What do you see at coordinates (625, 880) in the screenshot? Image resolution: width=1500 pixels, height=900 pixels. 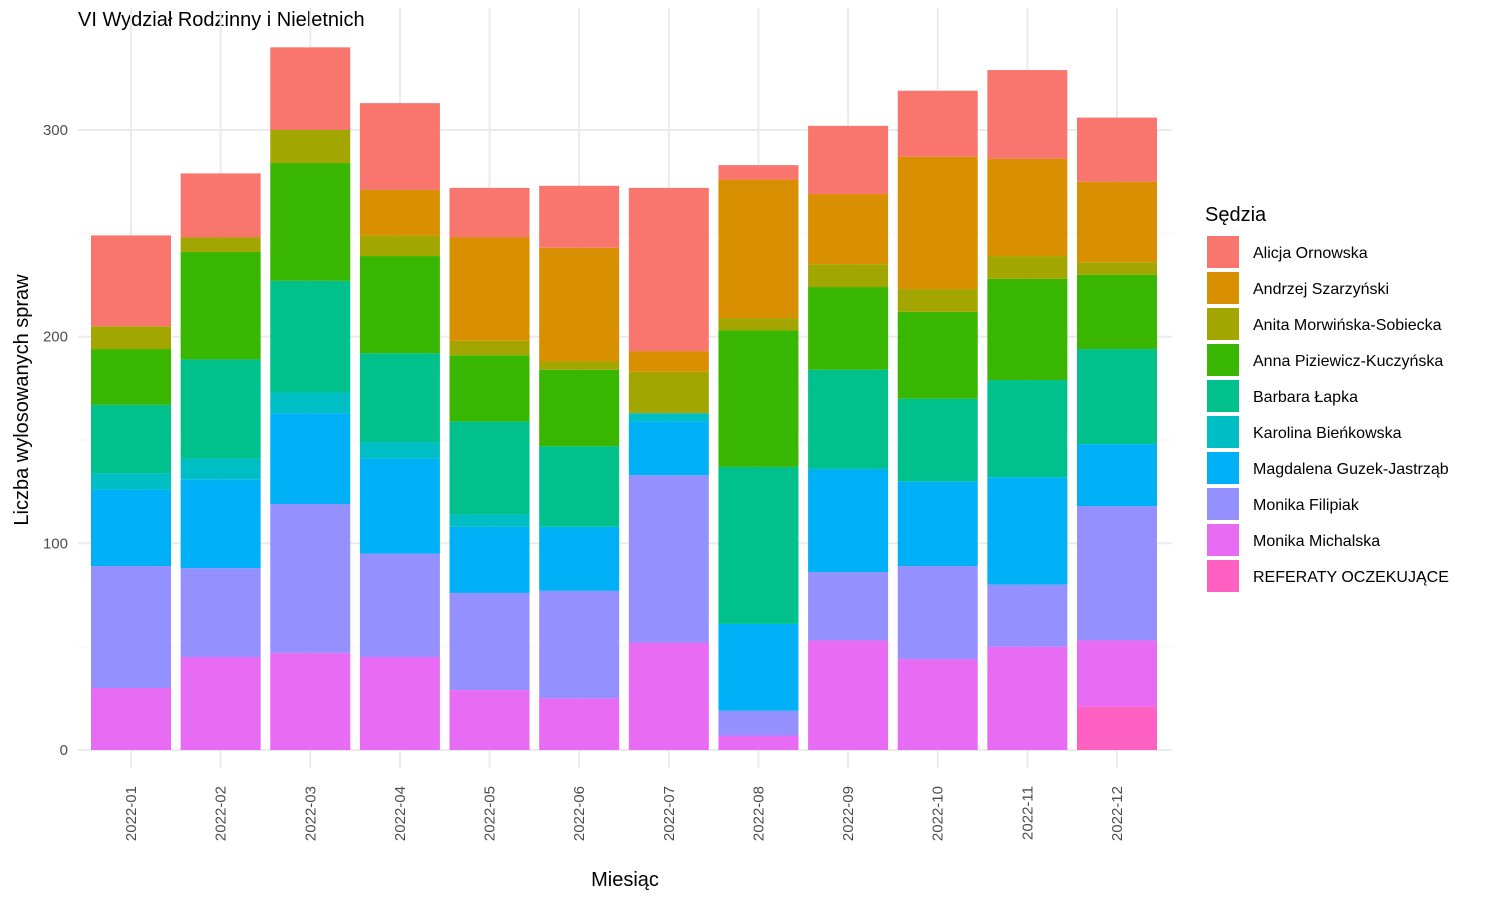 I see `x-axis-title: Miesiąc` at bounding box center [625, 880].